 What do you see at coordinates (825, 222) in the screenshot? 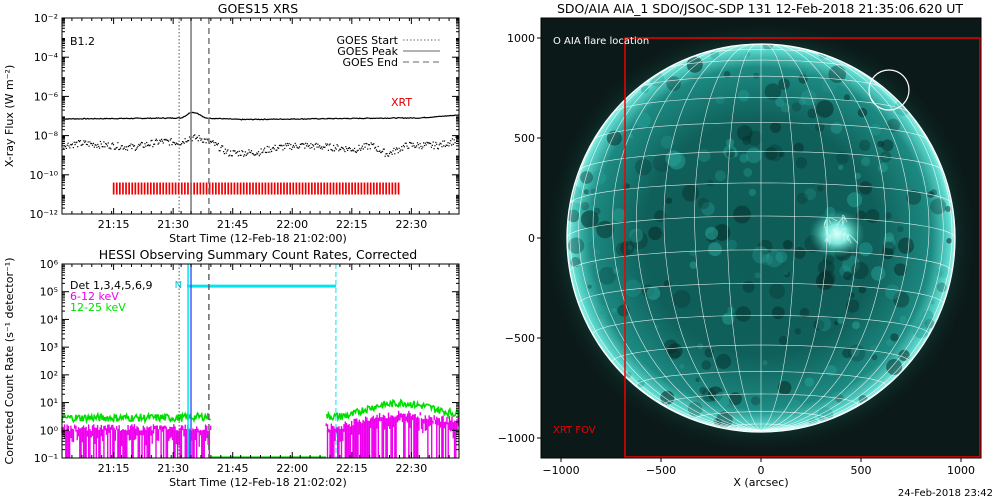
I see `active-region-loop` at bounding box center [825, 222].